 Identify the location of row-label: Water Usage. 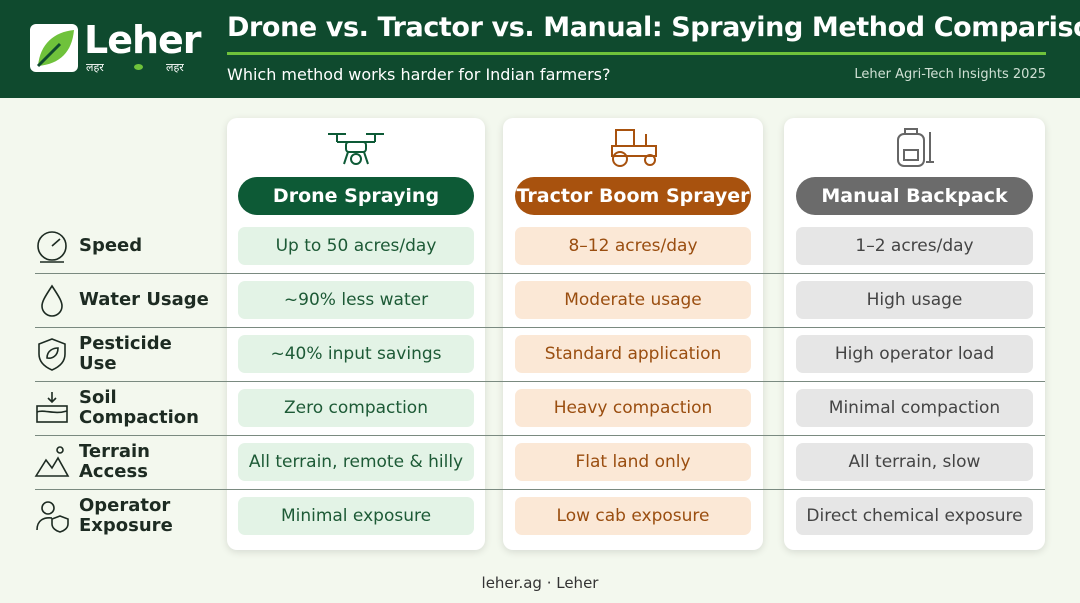
(144, 299).